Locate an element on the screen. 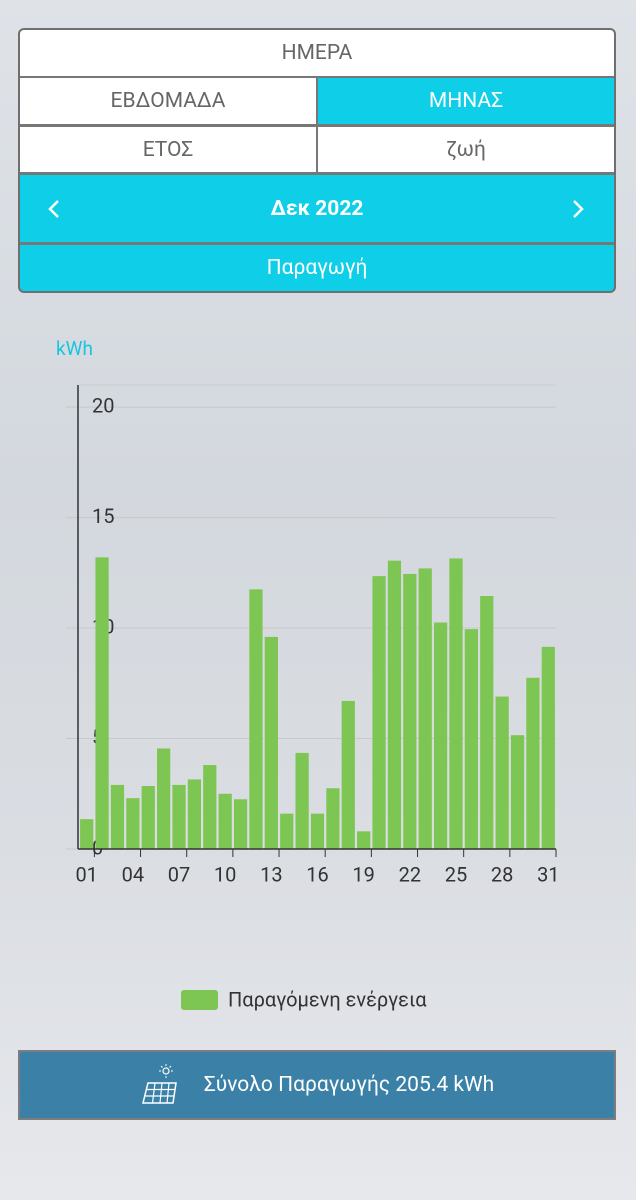 The image size is (636, 1200). tab-life: ζωή is located at coordinates (466, 149).